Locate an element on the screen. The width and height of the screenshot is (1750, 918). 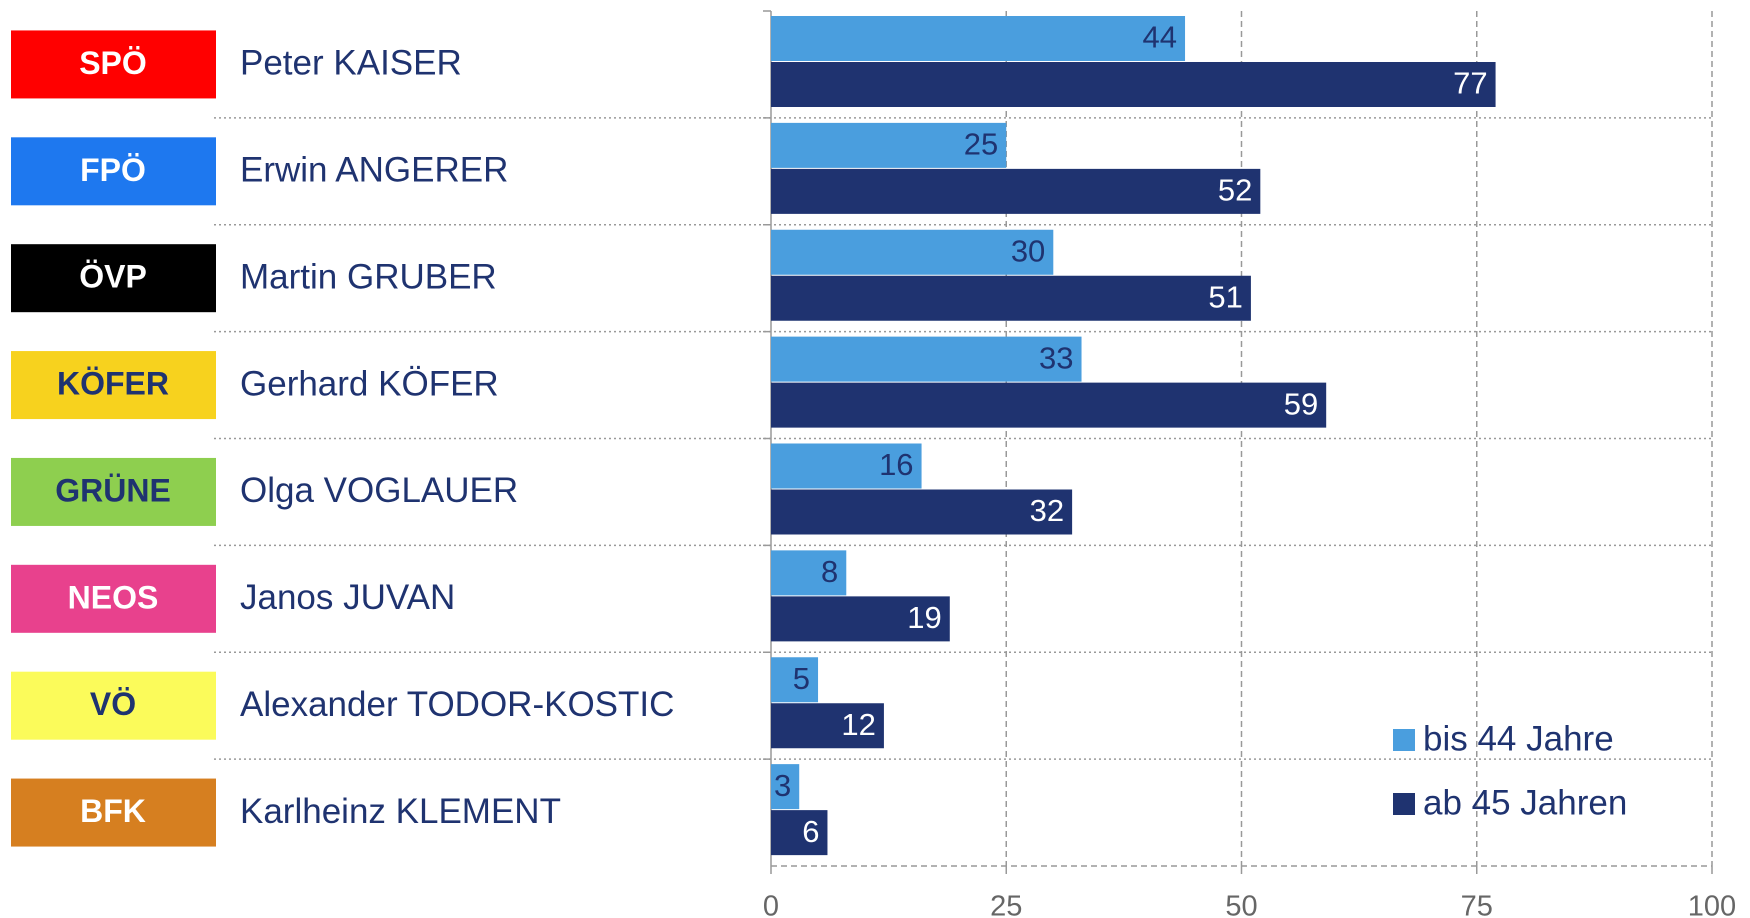
x-tick-label: 75 is located at coordinates (1477, 904).